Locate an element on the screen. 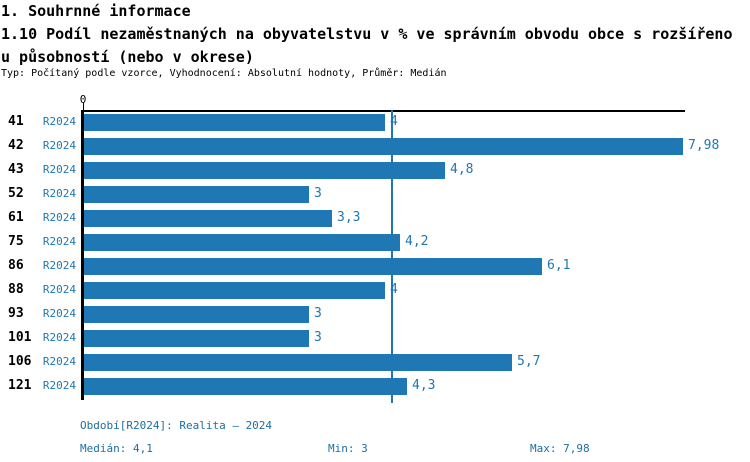 The image size is (750, 462). bar-value-label: 4,2 is located at coordinates (417, 241).